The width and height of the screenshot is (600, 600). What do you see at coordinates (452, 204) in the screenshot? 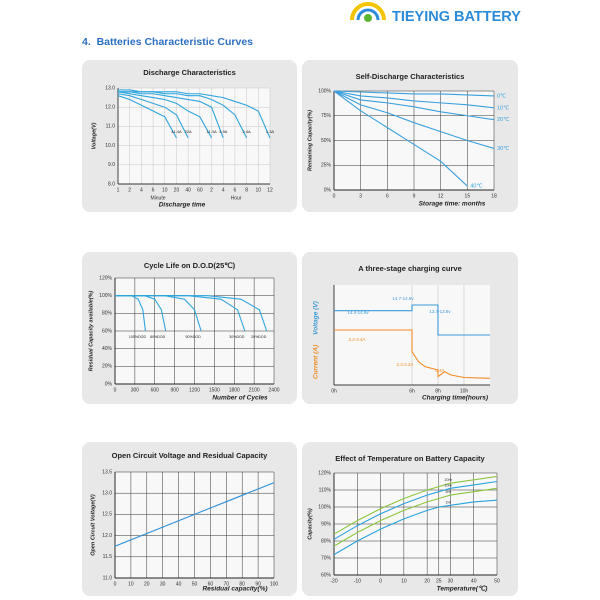
I see `x-axis-label: Storage time: months` at bounding box center [452, 204].